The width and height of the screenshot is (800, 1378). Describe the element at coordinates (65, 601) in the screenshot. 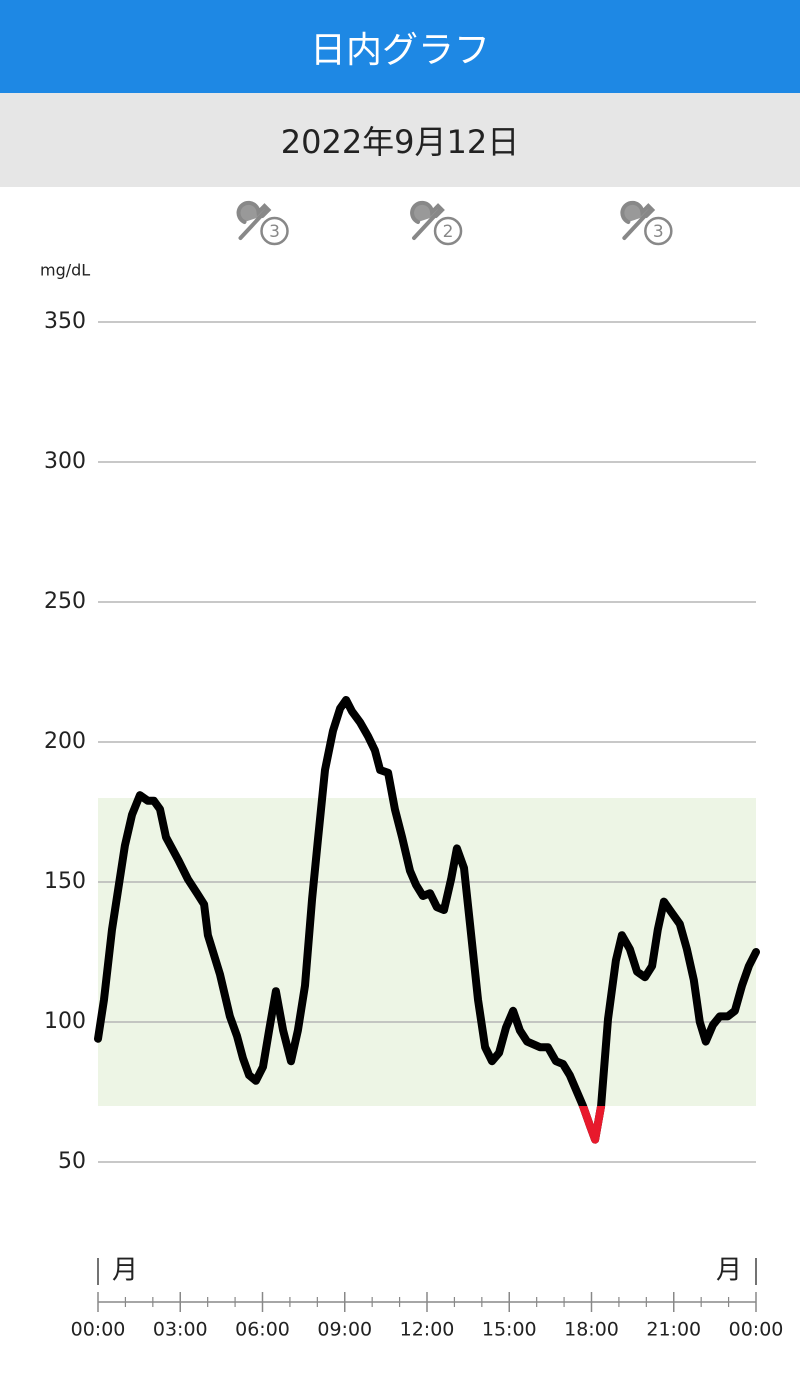

I see `y-tick-label: 250` at that location.